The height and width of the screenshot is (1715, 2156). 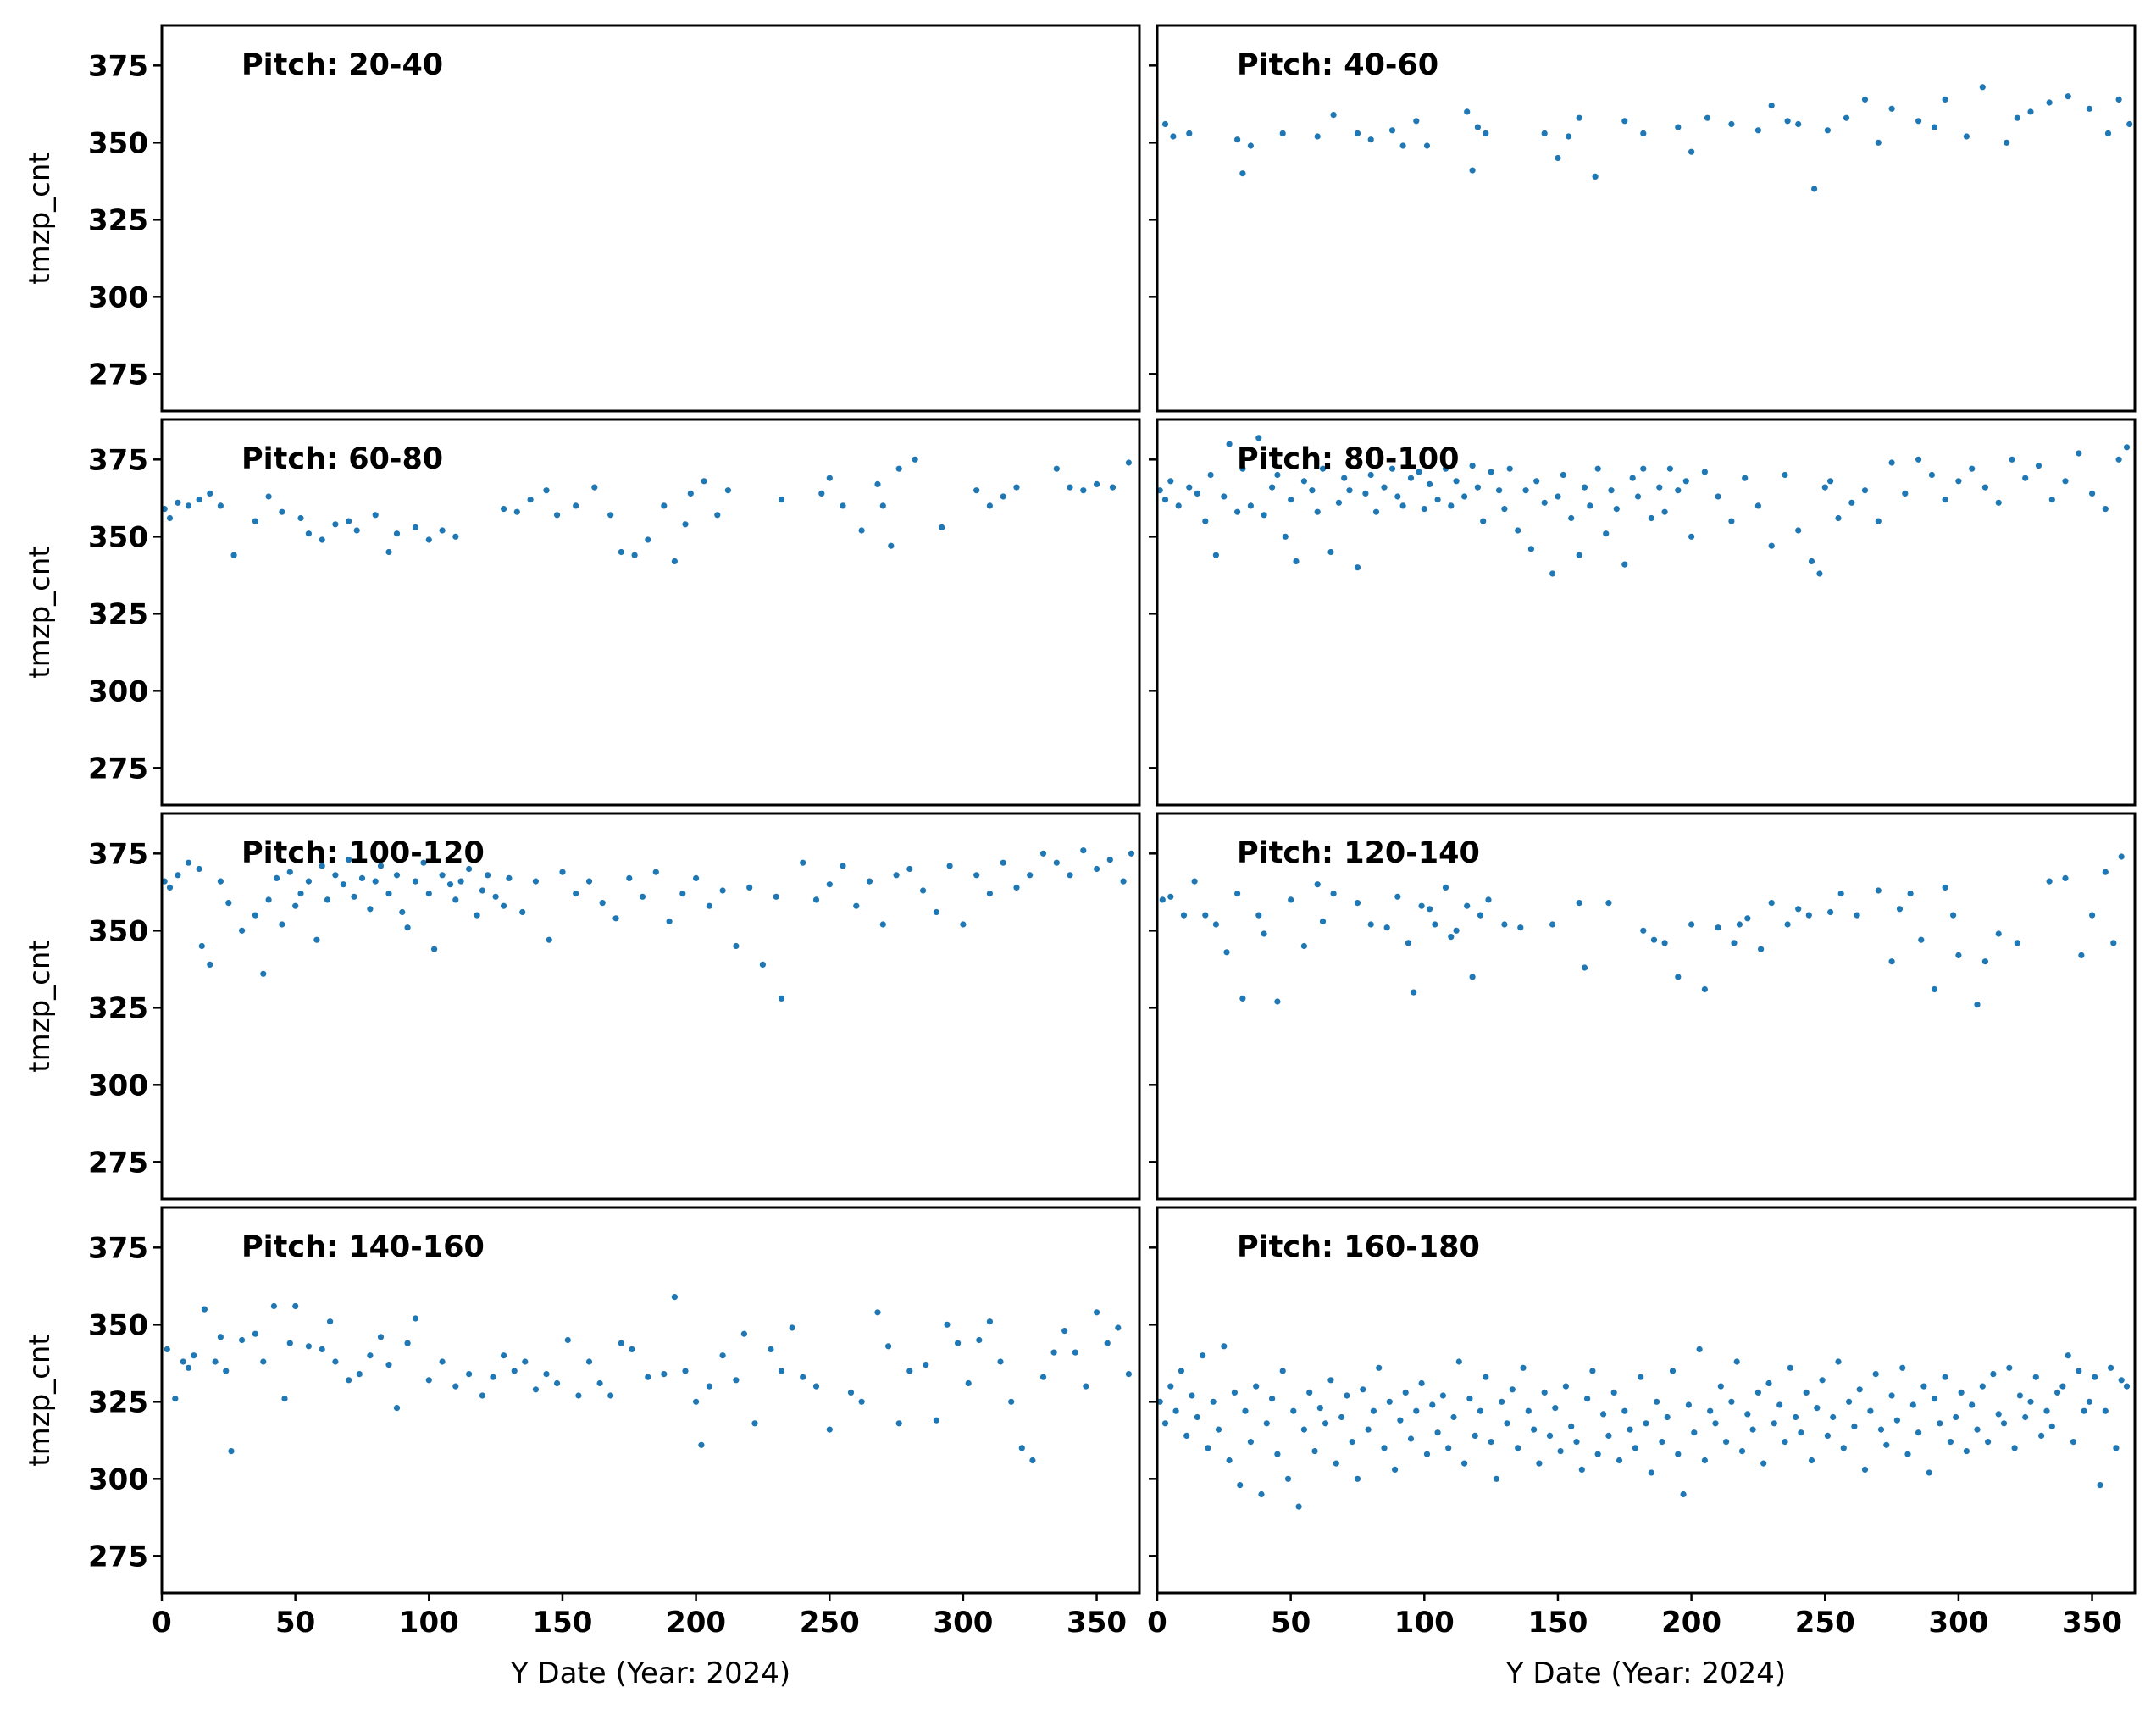 What do you see at coordinates (1643, 1006) in the screenshot?
I see `panel-6: Pitch: 120-140` at bounding box center [1643, 1006].